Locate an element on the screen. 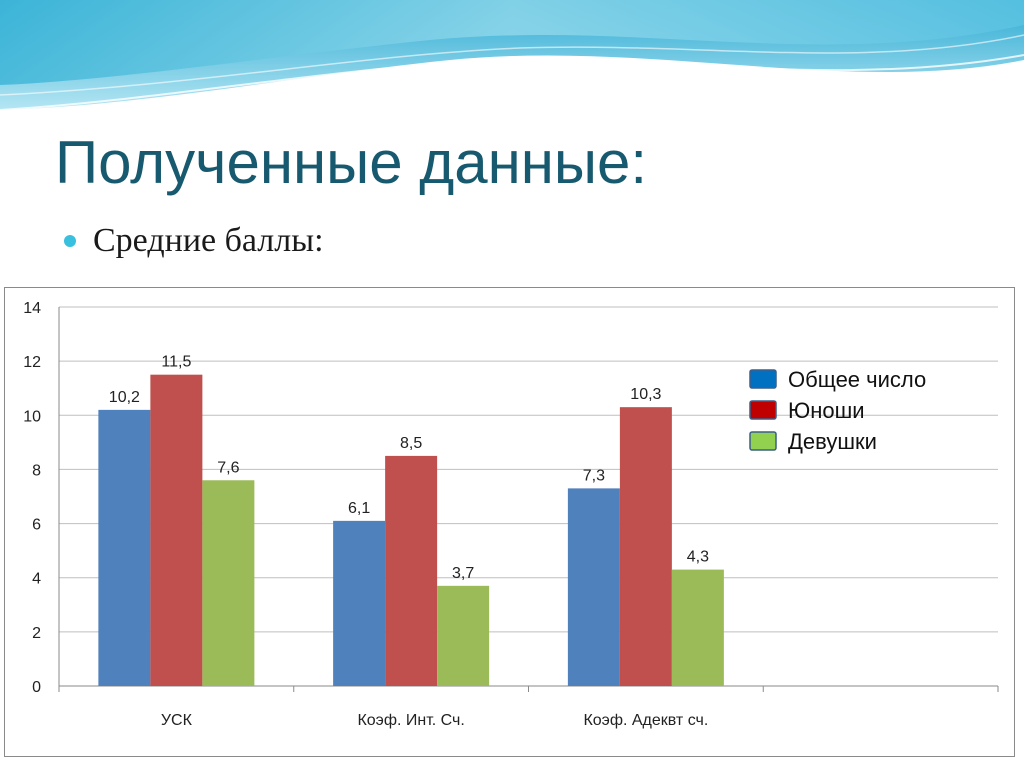 The height and width of the screenshot is (768, 1024). data-label: 10,2 is located at coordinates (124, 397).